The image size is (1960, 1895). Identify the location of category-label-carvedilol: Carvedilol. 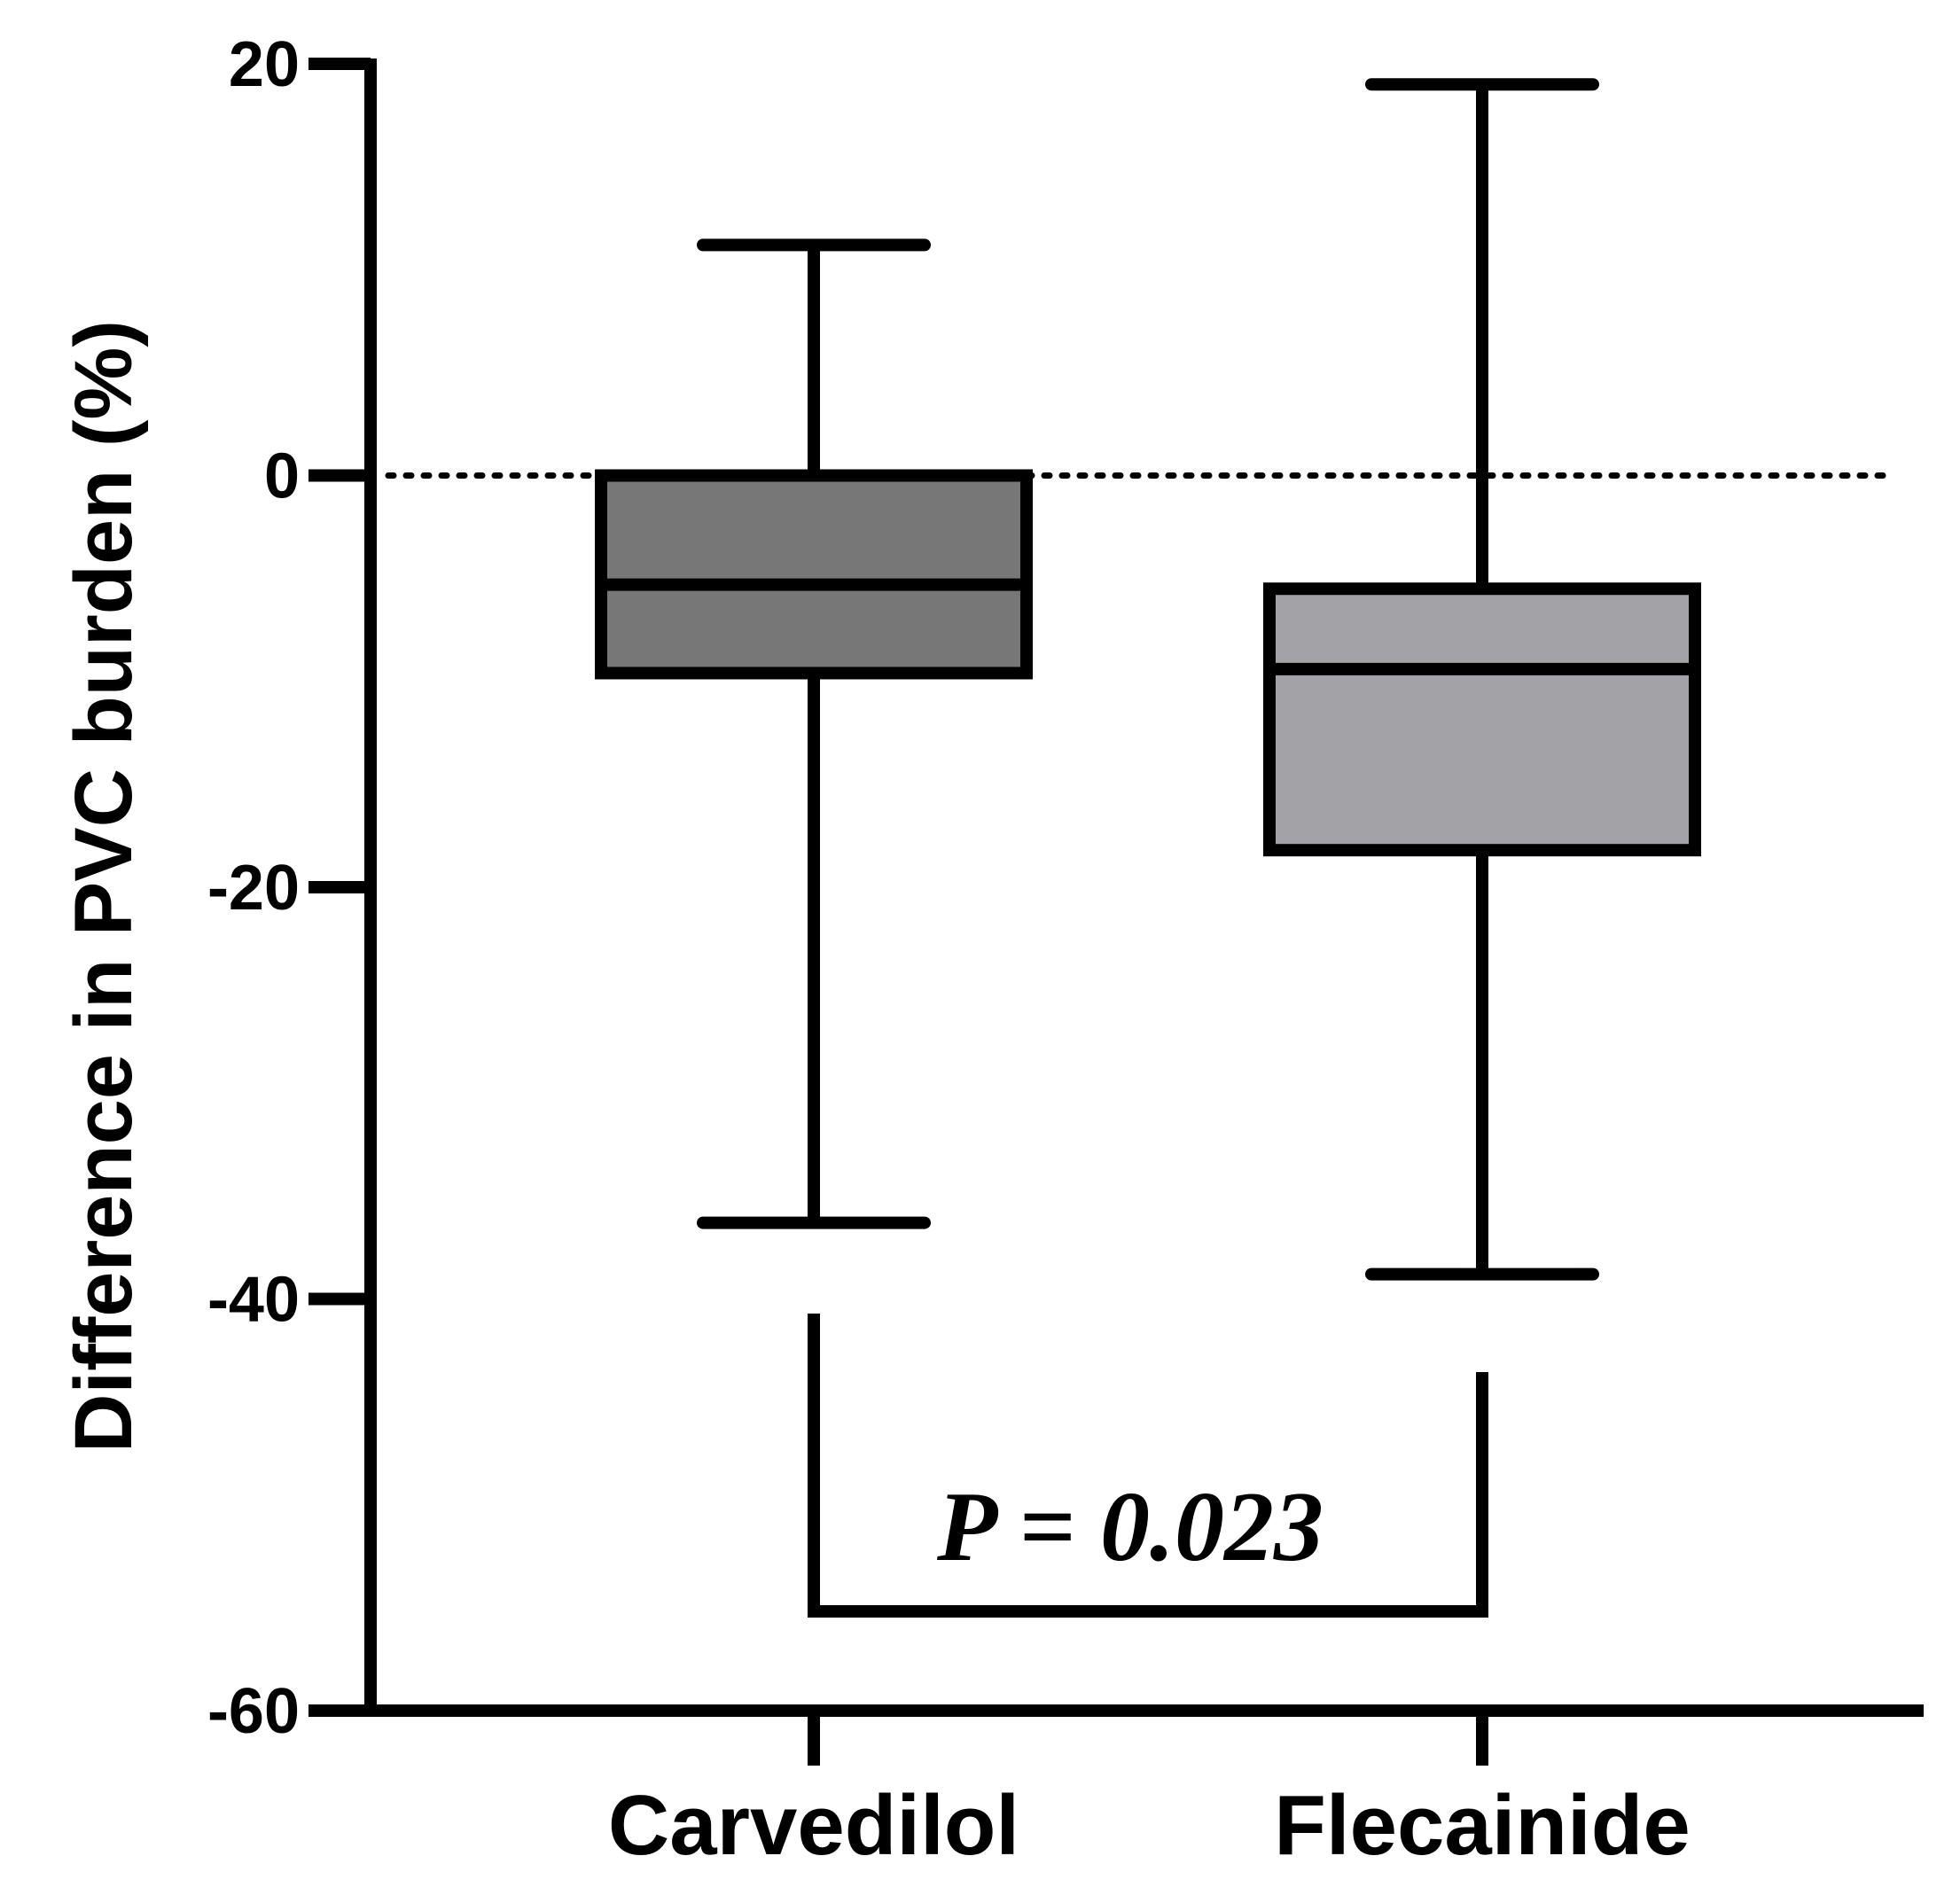
(813, 1825).